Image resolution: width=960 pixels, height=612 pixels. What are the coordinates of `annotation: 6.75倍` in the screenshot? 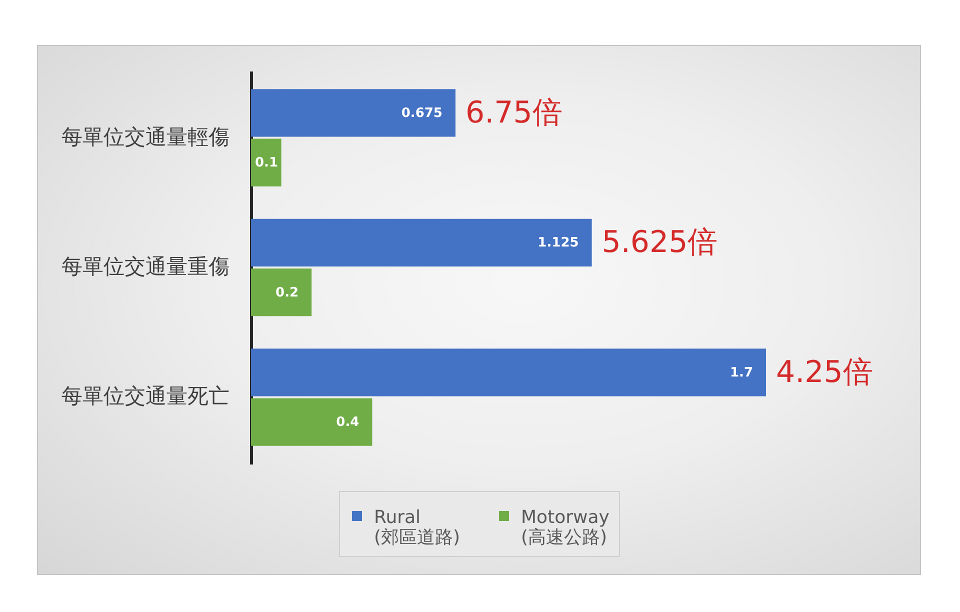 It's located at (513, 112).